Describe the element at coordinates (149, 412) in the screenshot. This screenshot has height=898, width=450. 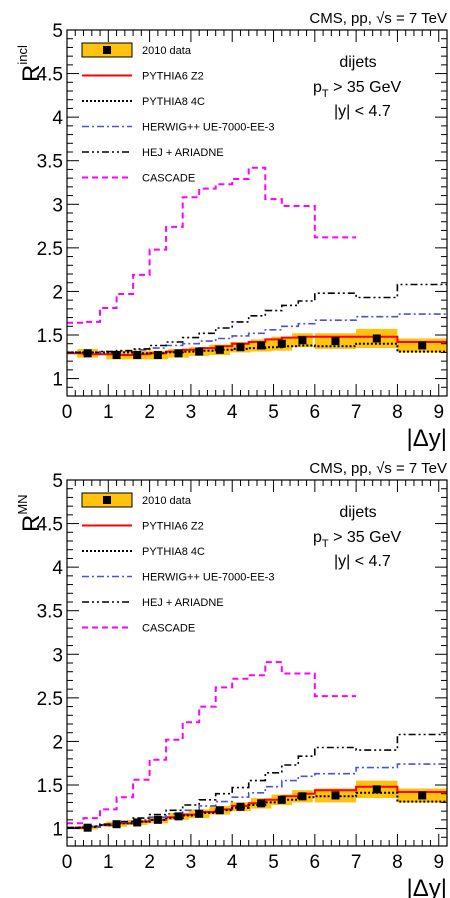
I see `x-tick-label: 2` at that location.